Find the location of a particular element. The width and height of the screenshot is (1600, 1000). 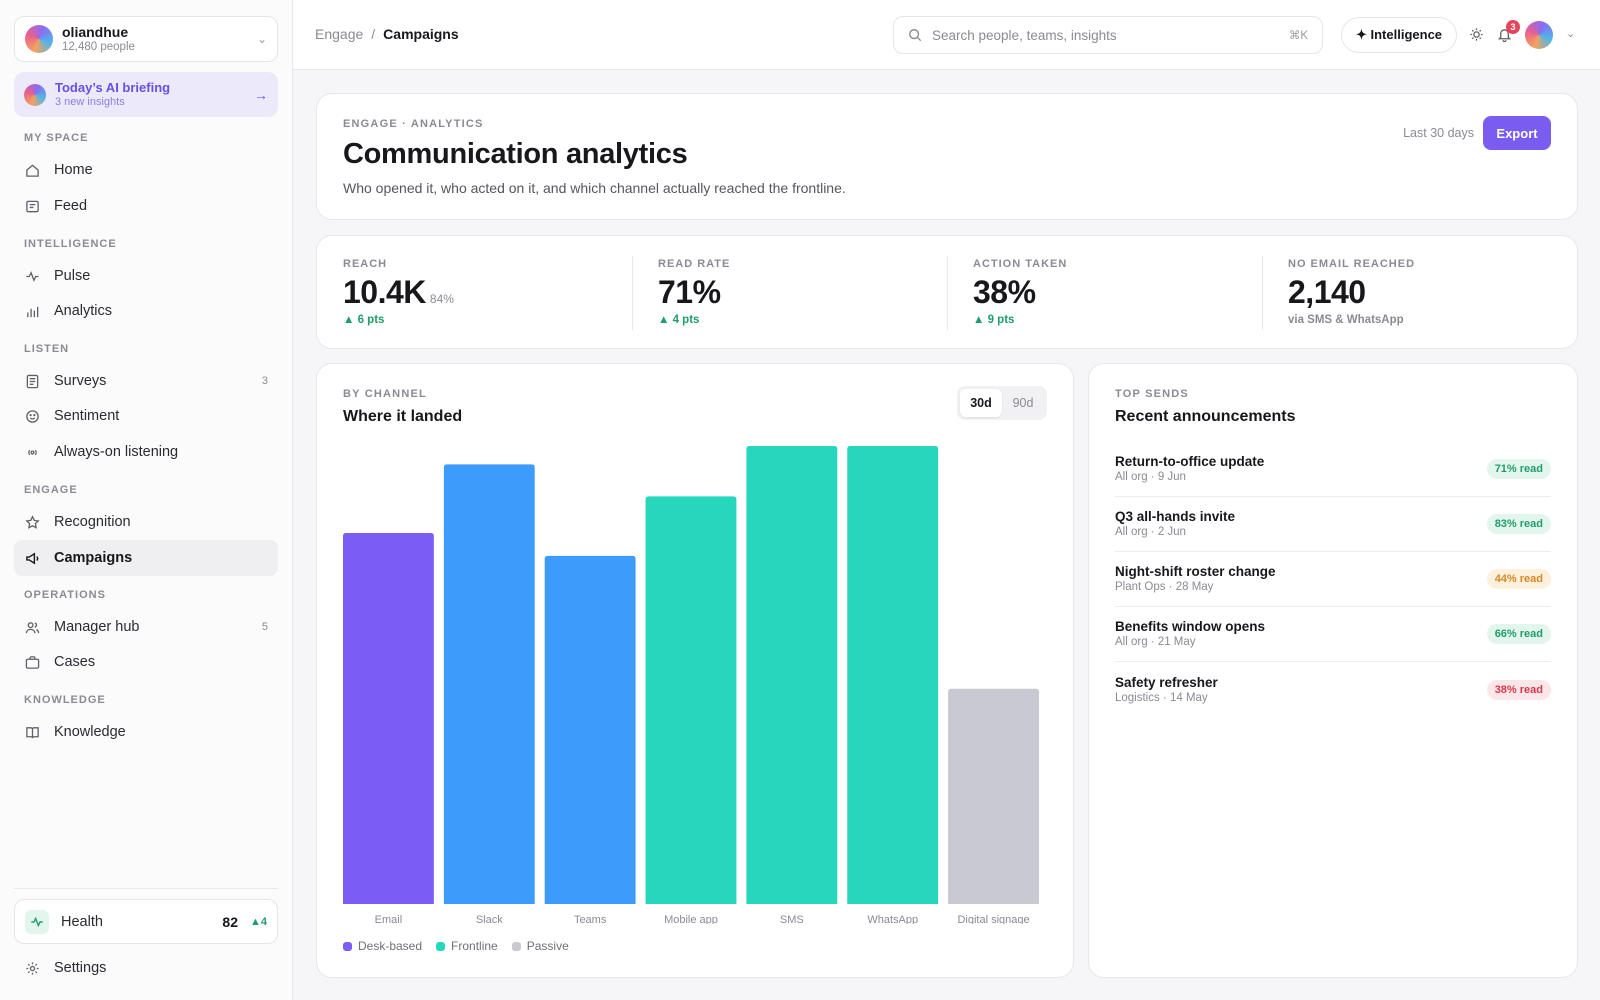

search-shortcut: ⌘K is located at coordinates (1298, 36).